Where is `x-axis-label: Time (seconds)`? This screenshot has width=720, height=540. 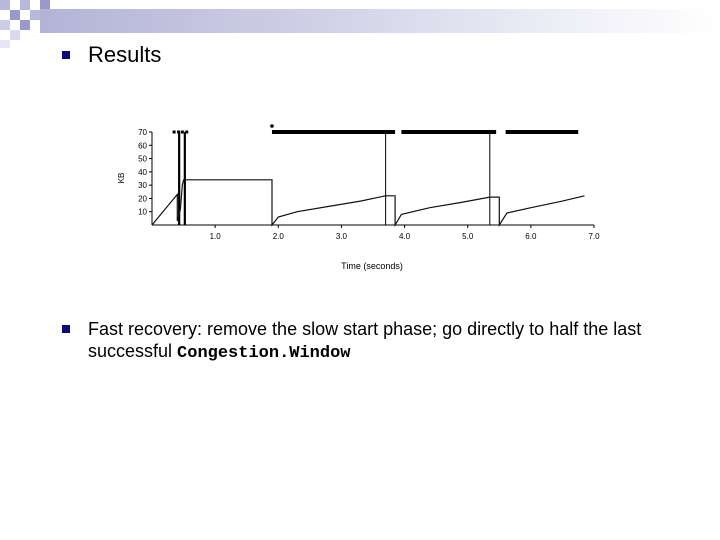
x-axis-label: Time (seconds) is located at coordinates (372, 266).